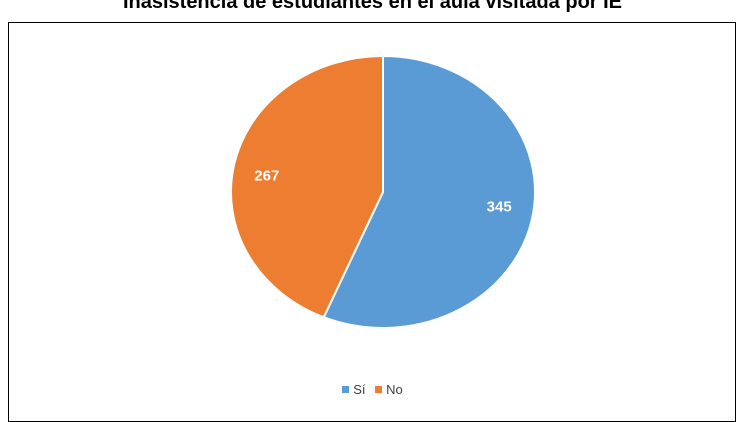 Image resolution: width=745 pixels, height=422 pixels. Describe the element at coordinates (499, 207) in the screenshot. I see `data-label-si: 345` at that location.